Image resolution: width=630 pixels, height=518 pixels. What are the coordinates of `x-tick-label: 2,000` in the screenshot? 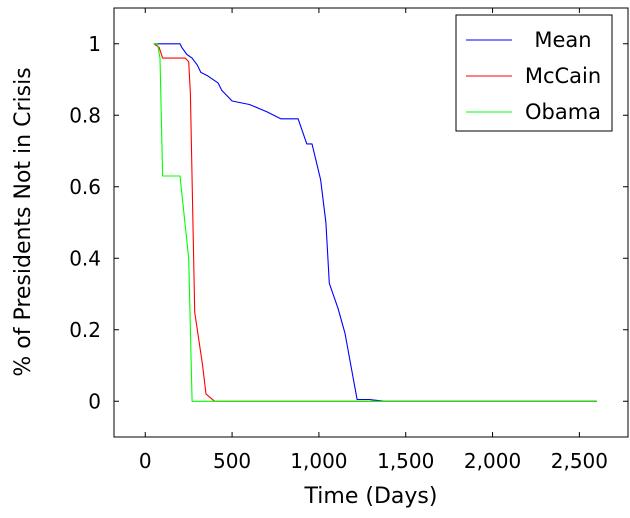 It's located at (492, 461).